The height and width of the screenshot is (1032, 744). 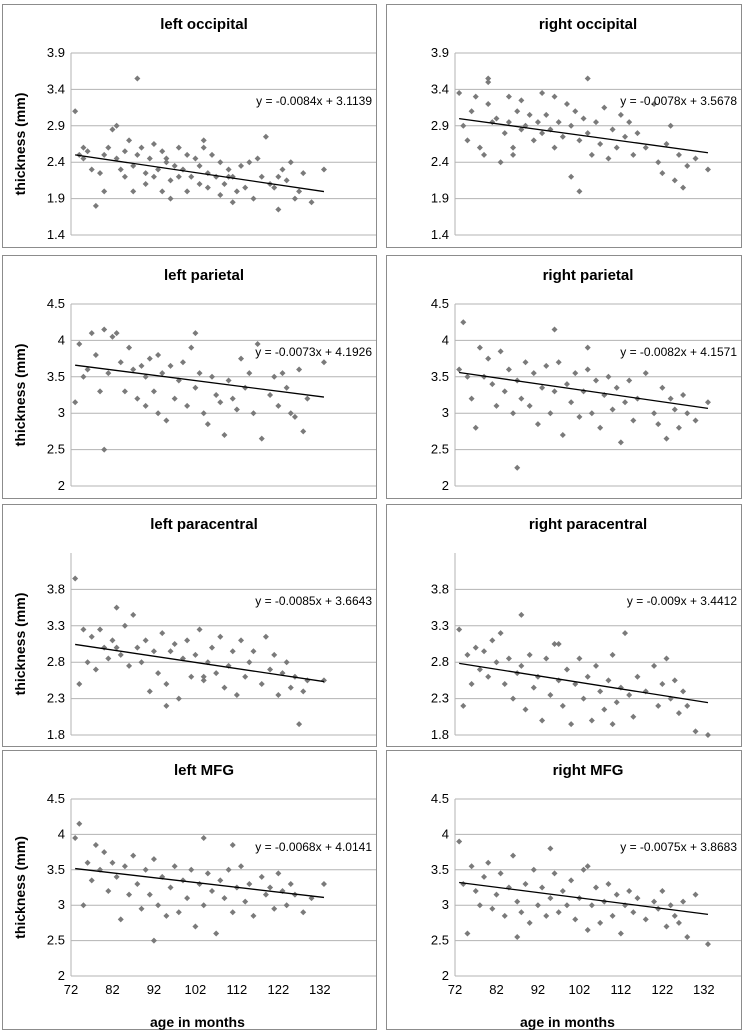 What do you see at coordinates (567, 1022) in the screenshot?
I see `x-axis-label: age in months` at bounding box center [567, 1022].